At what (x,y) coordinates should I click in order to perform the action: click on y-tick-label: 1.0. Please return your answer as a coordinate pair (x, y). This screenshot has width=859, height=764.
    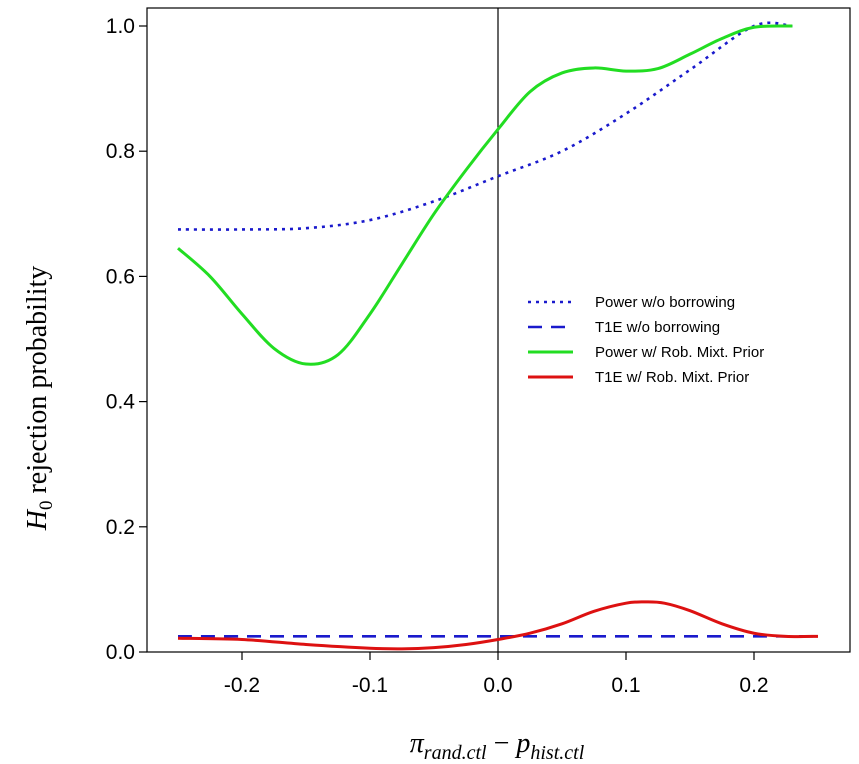
    Looking at the image, I should click on (120, 26).